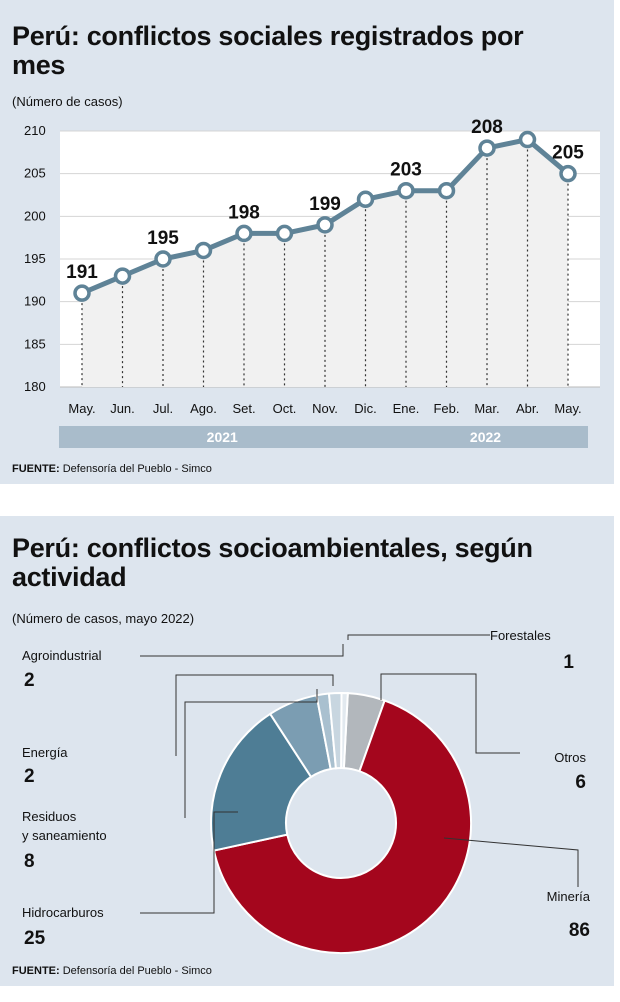 The height and width of the screenshot is (1002, 620). What do you see at coordinates (244, 212) in the screenshot?
I see `data-label: 198` at bounding box center [244, 212].